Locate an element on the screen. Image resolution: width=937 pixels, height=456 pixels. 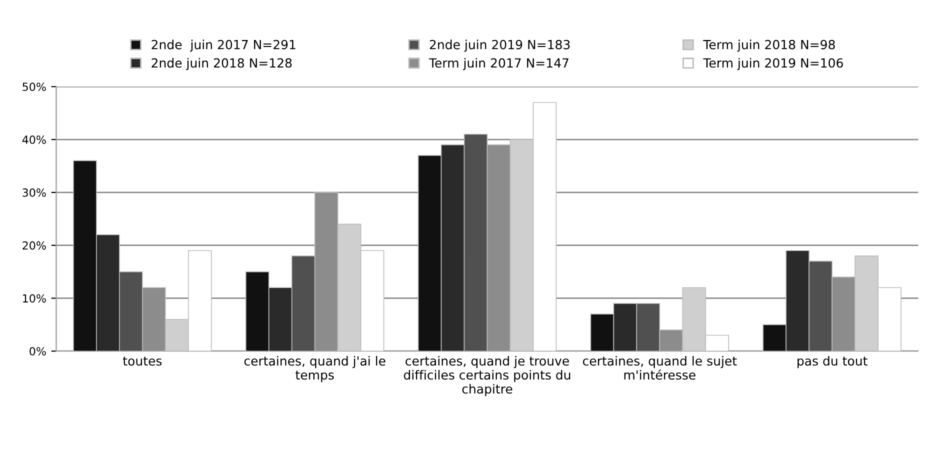
x-tick-label: certaines, quand j'ai le temps is located at coordinates (315, 369).